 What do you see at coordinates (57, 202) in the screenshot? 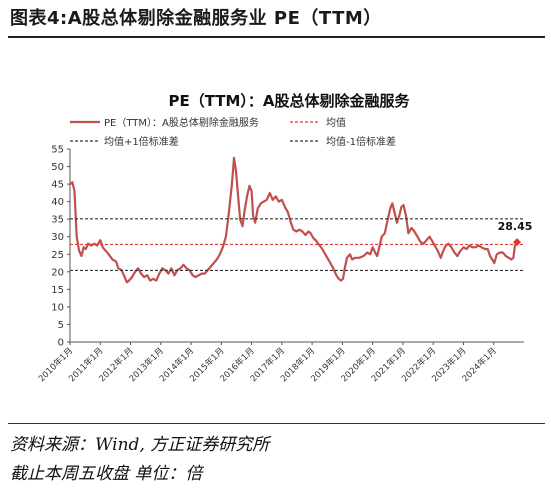
I see `y-tick-label: 40` at bounding box center [57, 202].